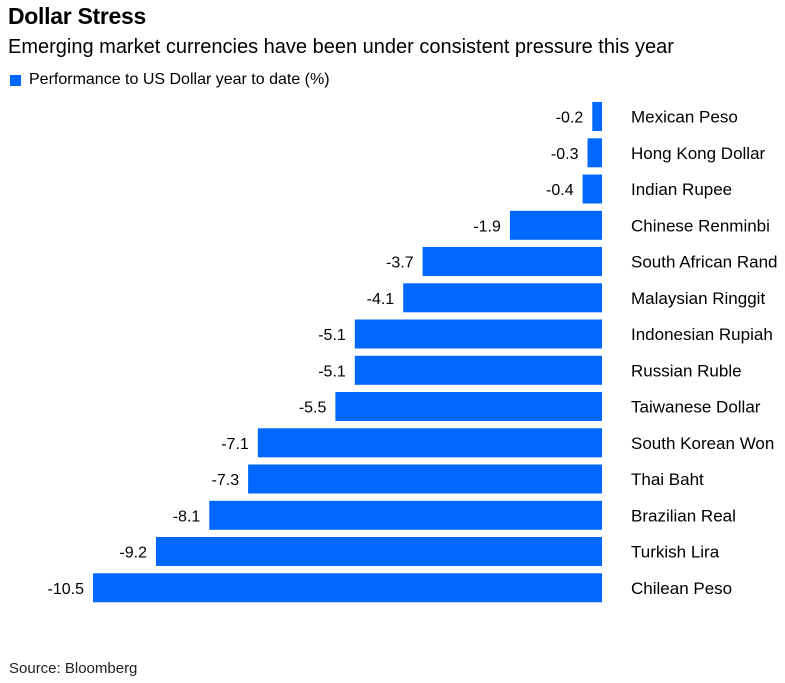 This screenshot has width=785, height=683. What do you see at coordinates (698, 153) in the screenshot?
I see `category-label: Hong Kong Dollar` at bounding box center [698, 153].